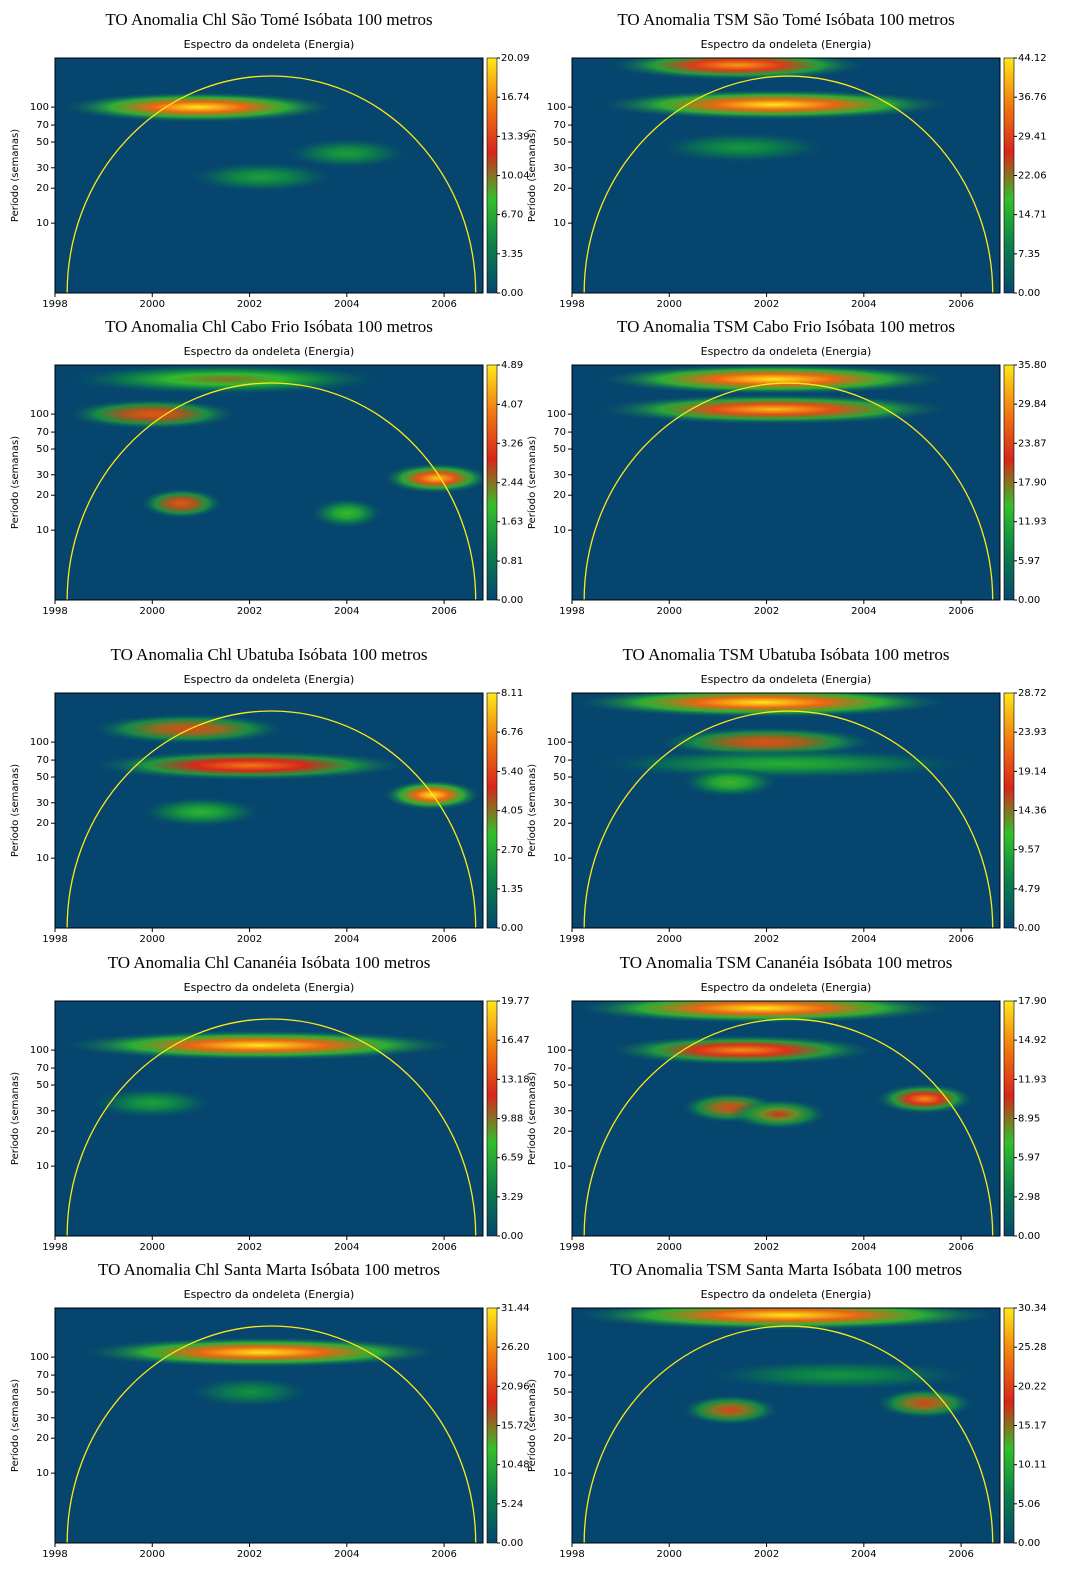 This screenshot has width=1065, height=1571. I want to click on colorbar-tick-label: 13.18, so click(515, 1079).